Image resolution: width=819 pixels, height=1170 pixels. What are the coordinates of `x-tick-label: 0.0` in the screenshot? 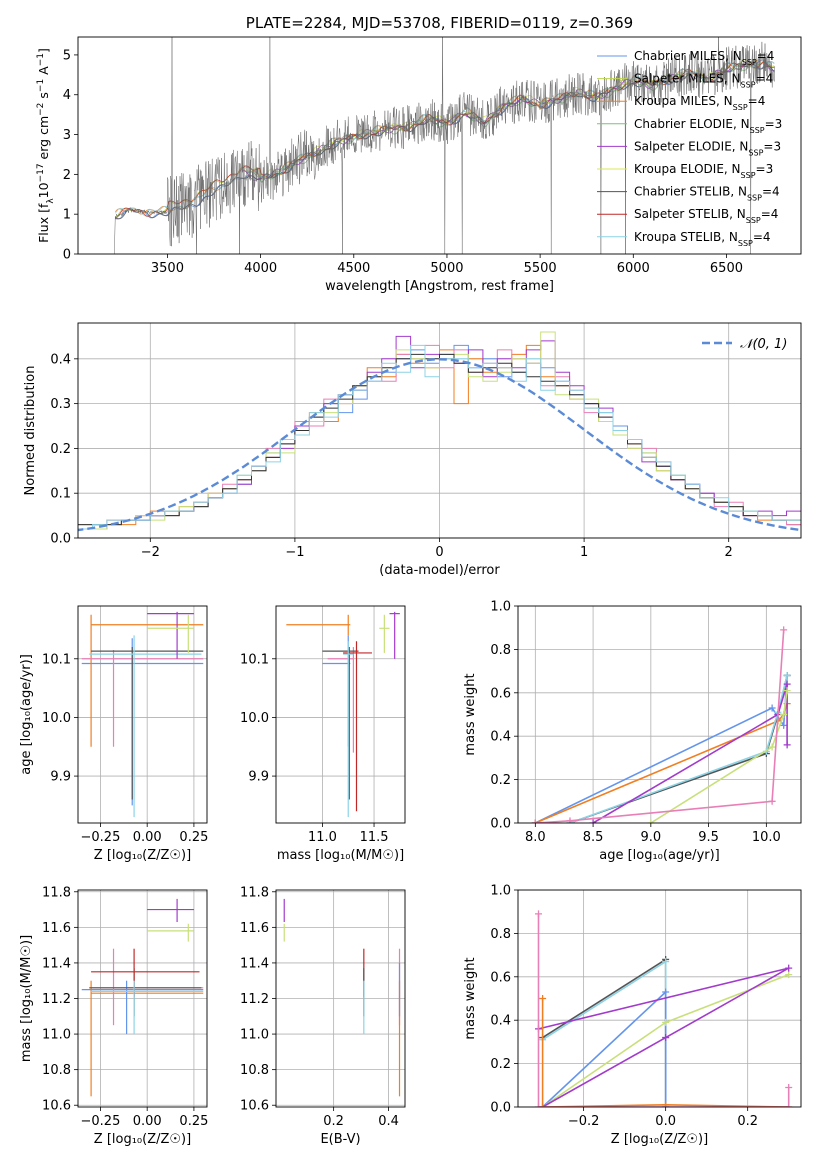 It's located at (665, 1121).